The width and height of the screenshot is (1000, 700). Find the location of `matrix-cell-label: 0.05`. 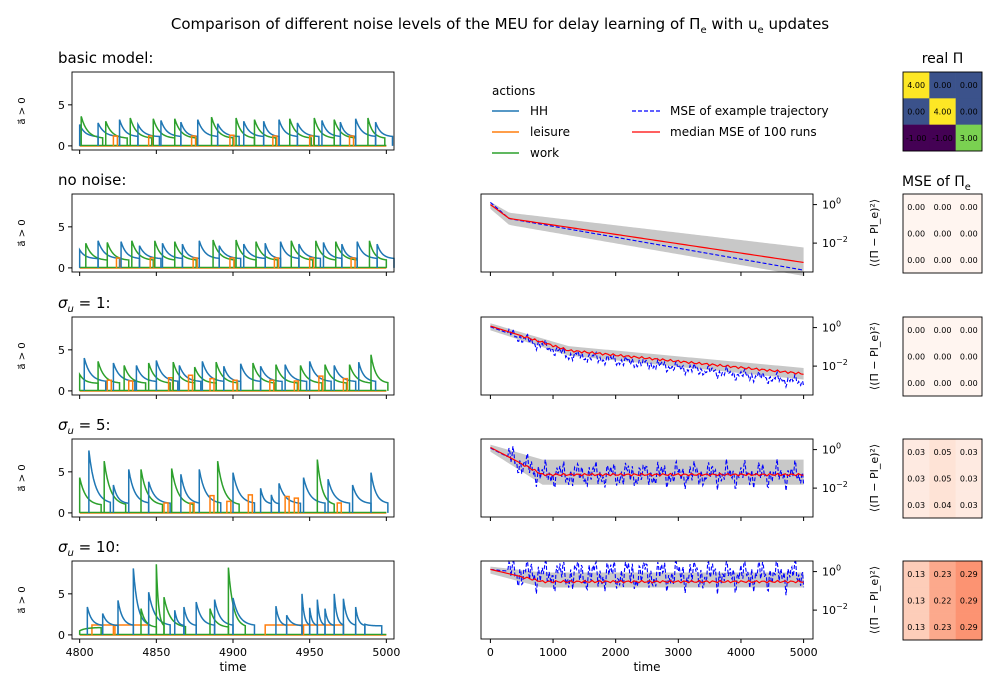

matrix-cell-label: 0.05 is located at coordinates (943, 479).